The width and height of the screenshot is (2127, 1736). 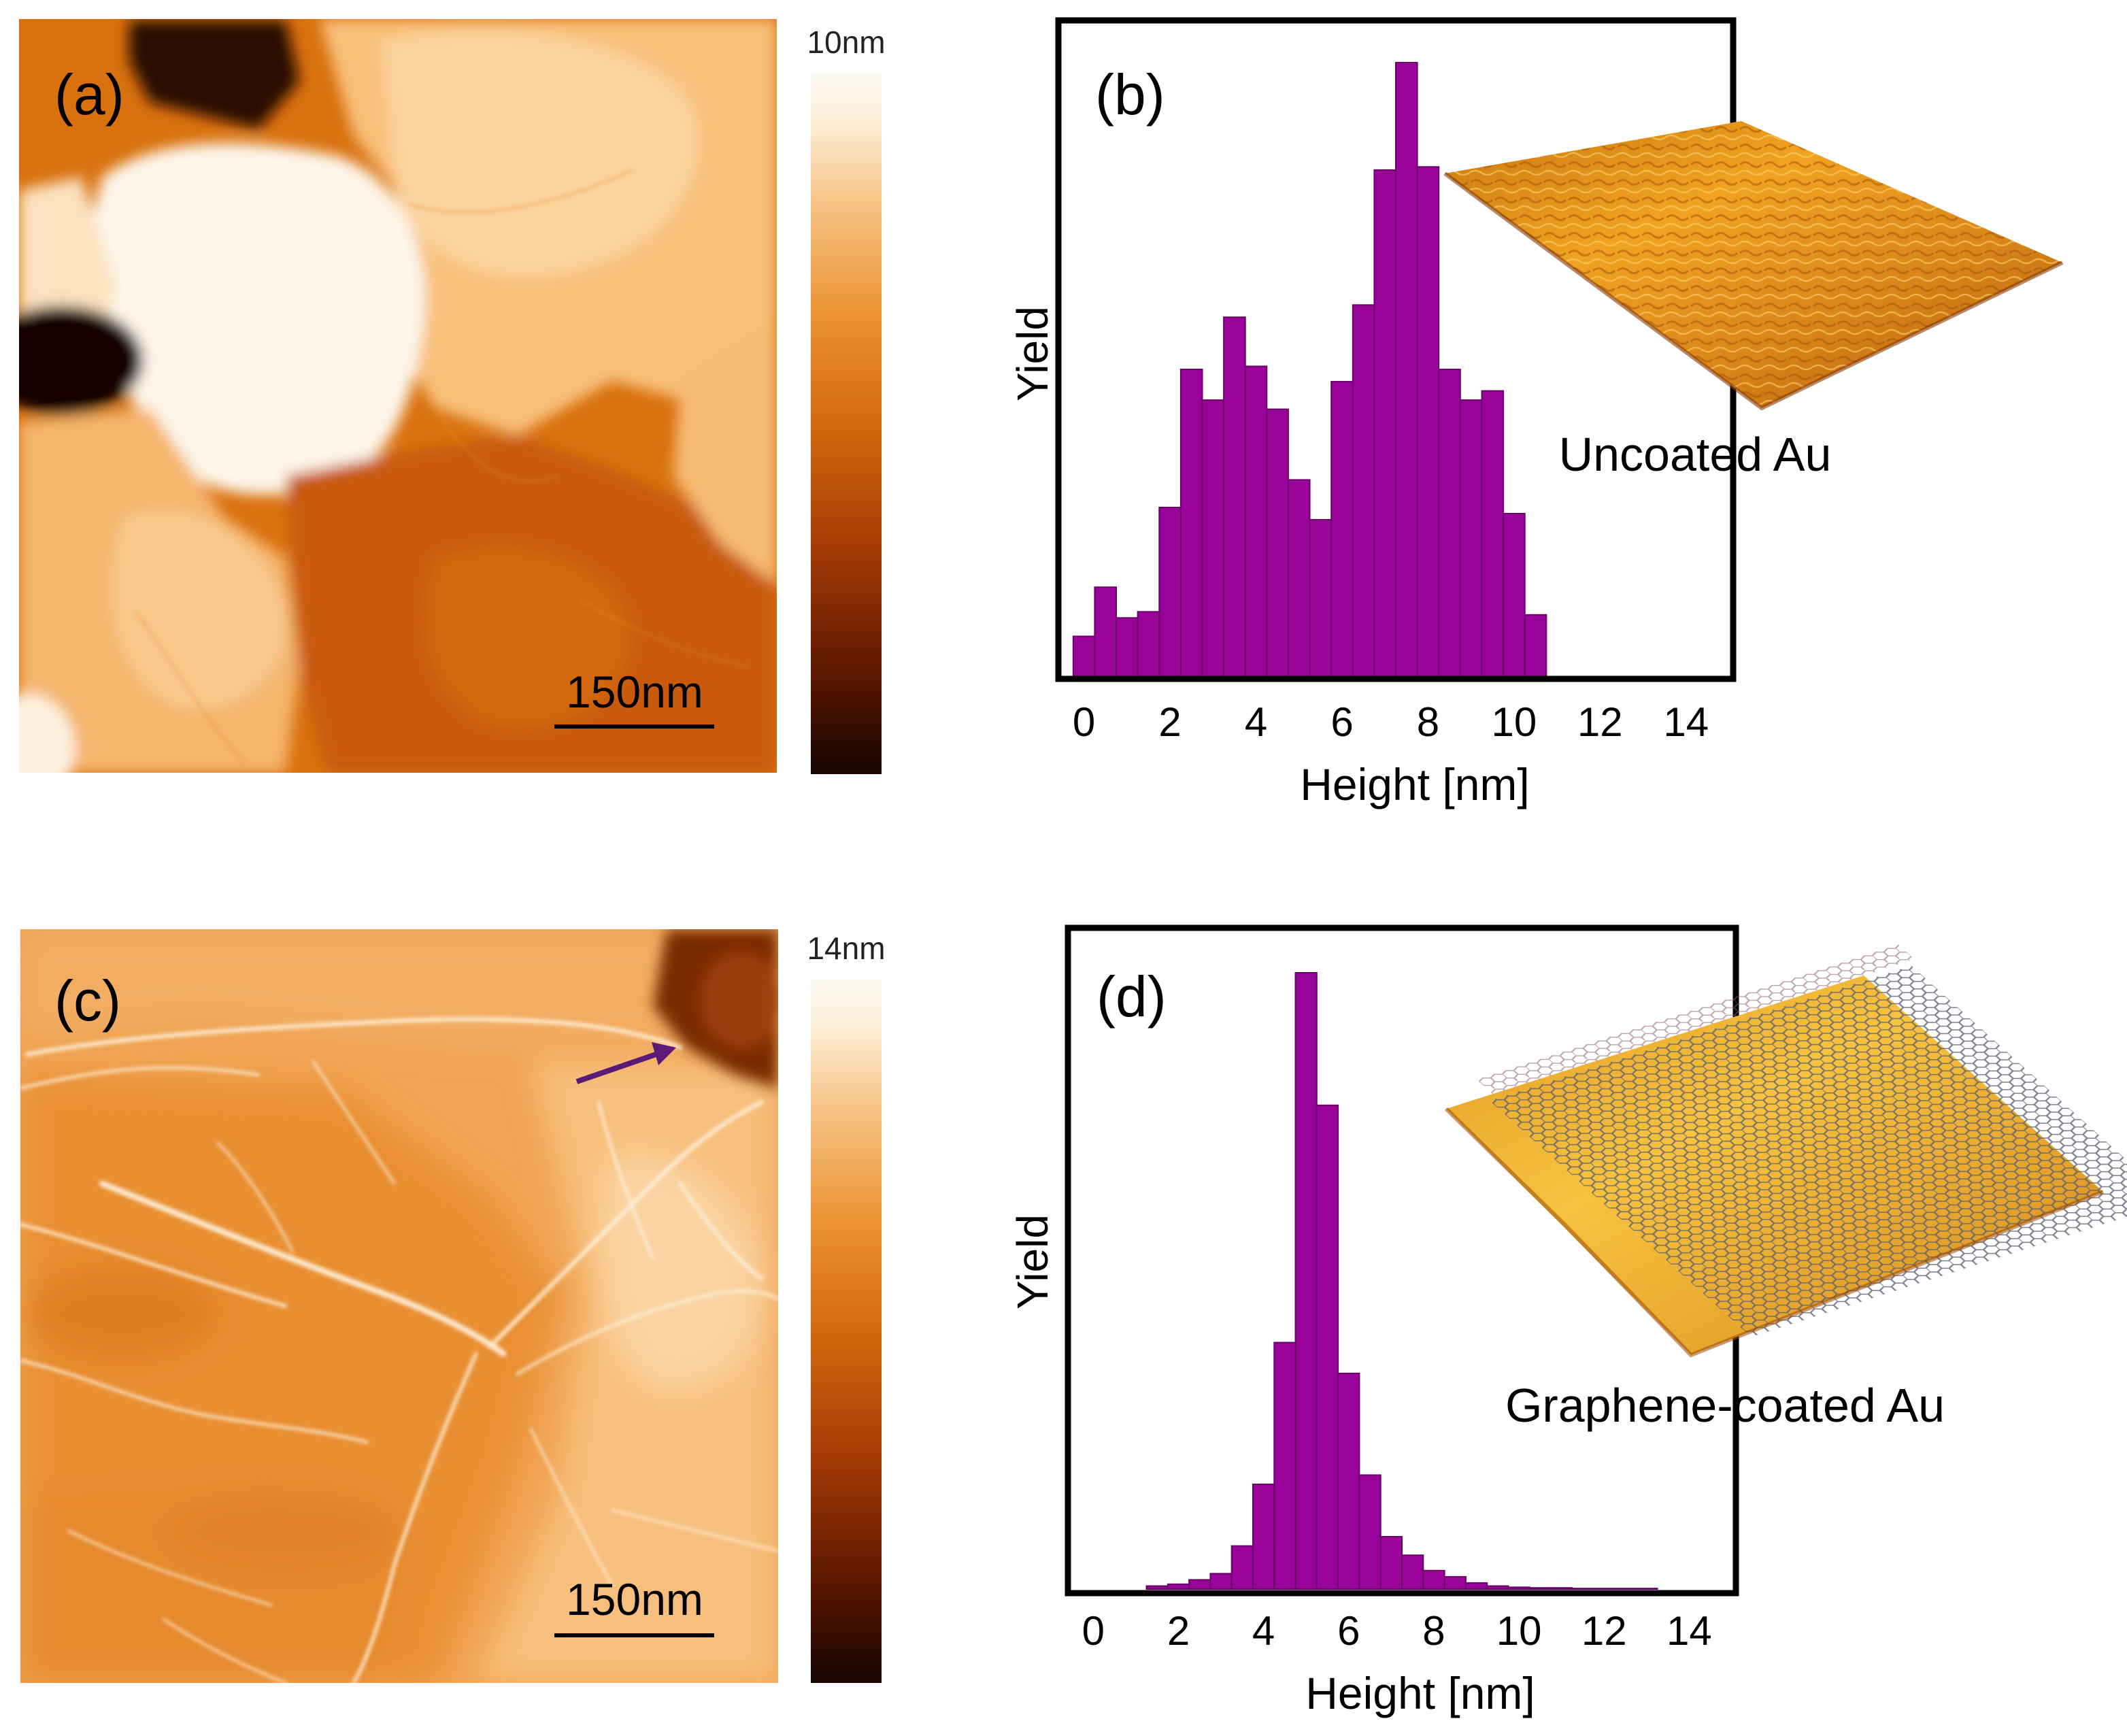 What do you see at coordinates (1032, 1261) in the screenshot?
I see `y-axis-label-d: Yield` at bounding box center [1032, 1261].